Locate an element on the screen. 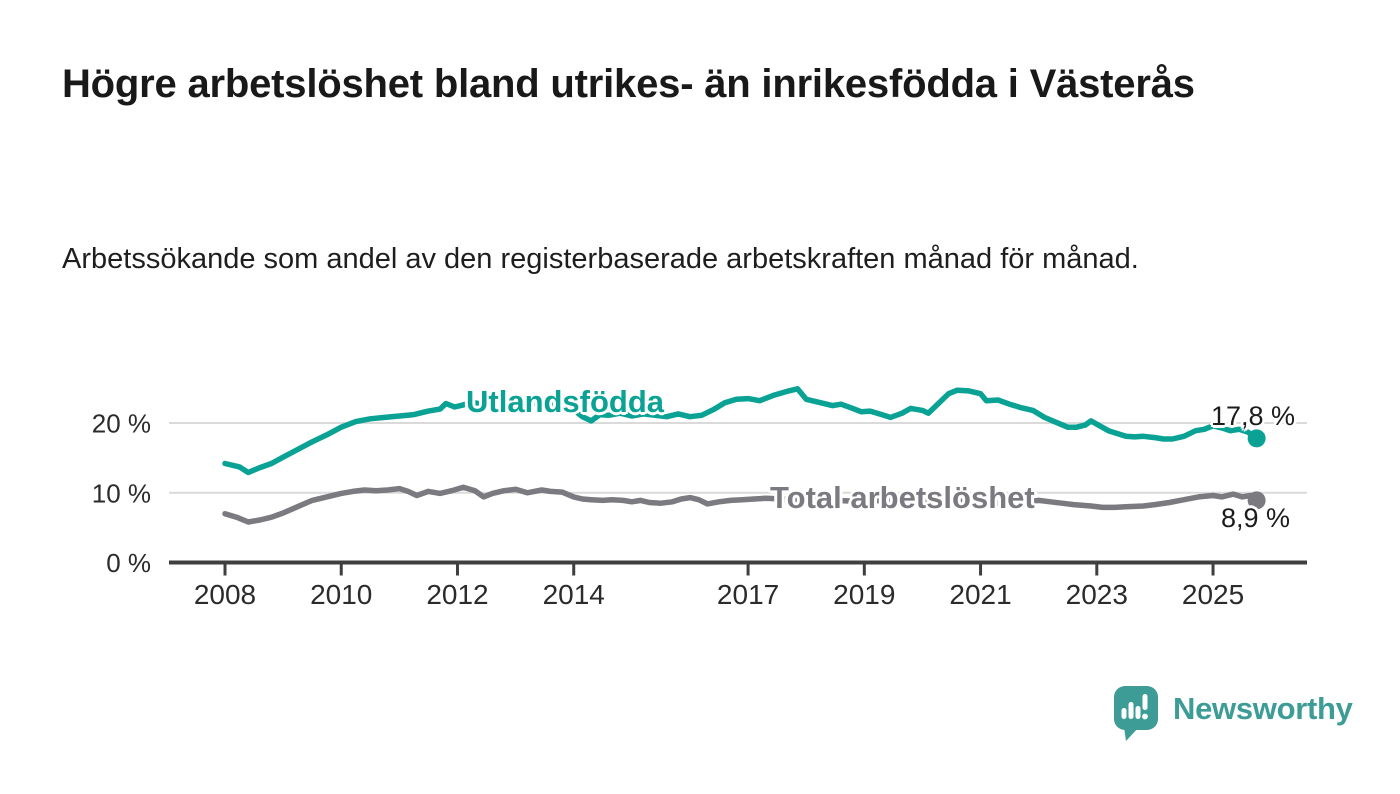 The height and width of the screenshot is (794, 1400). x-tick-label: 2019 is located at coordinates (864, 594).